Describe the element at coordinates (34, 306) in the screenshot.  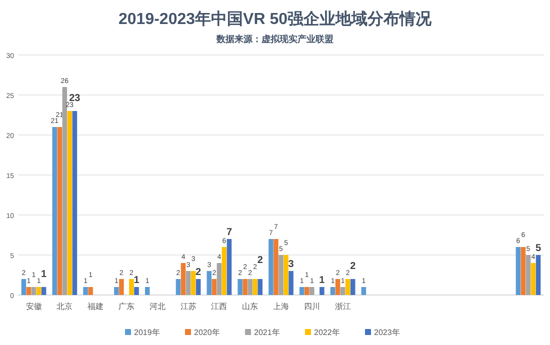
I see `x-tick-label: 安徽` at that location.